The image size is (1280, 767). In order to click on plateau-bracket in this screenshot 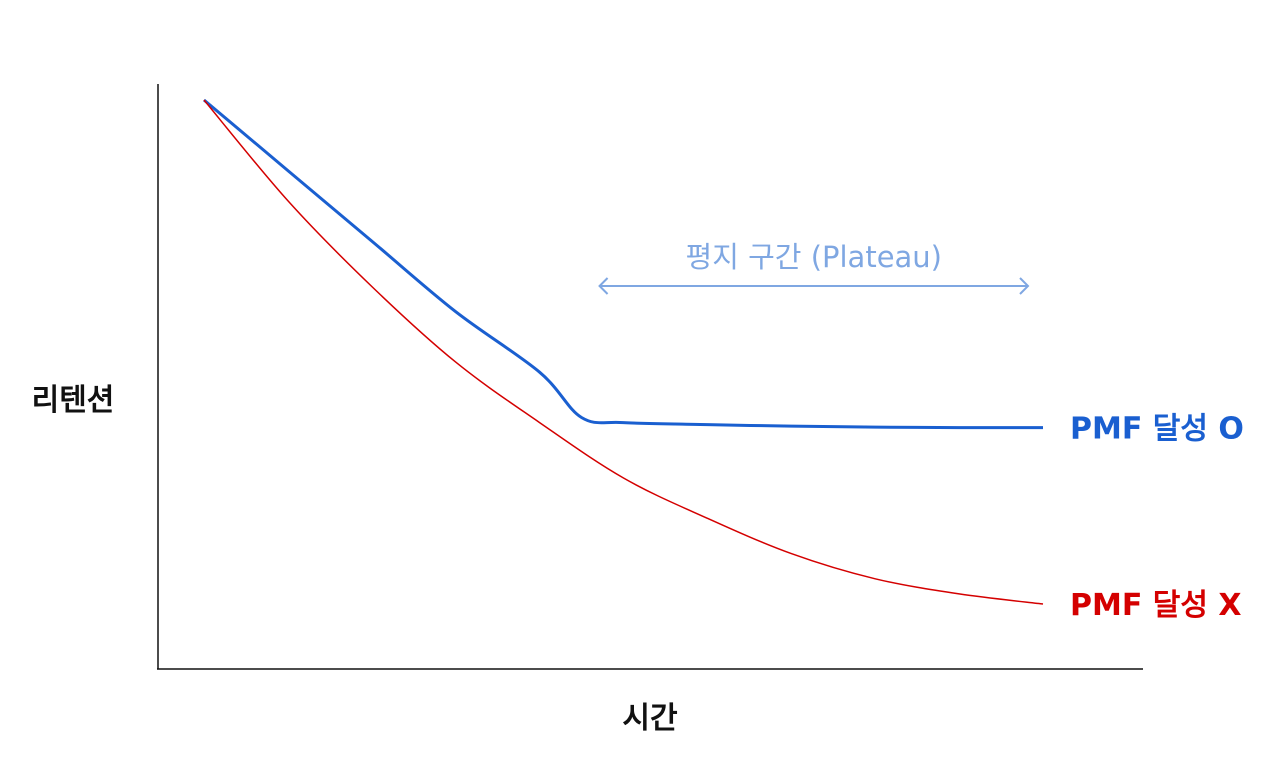, I will do `click(814, 286)`.